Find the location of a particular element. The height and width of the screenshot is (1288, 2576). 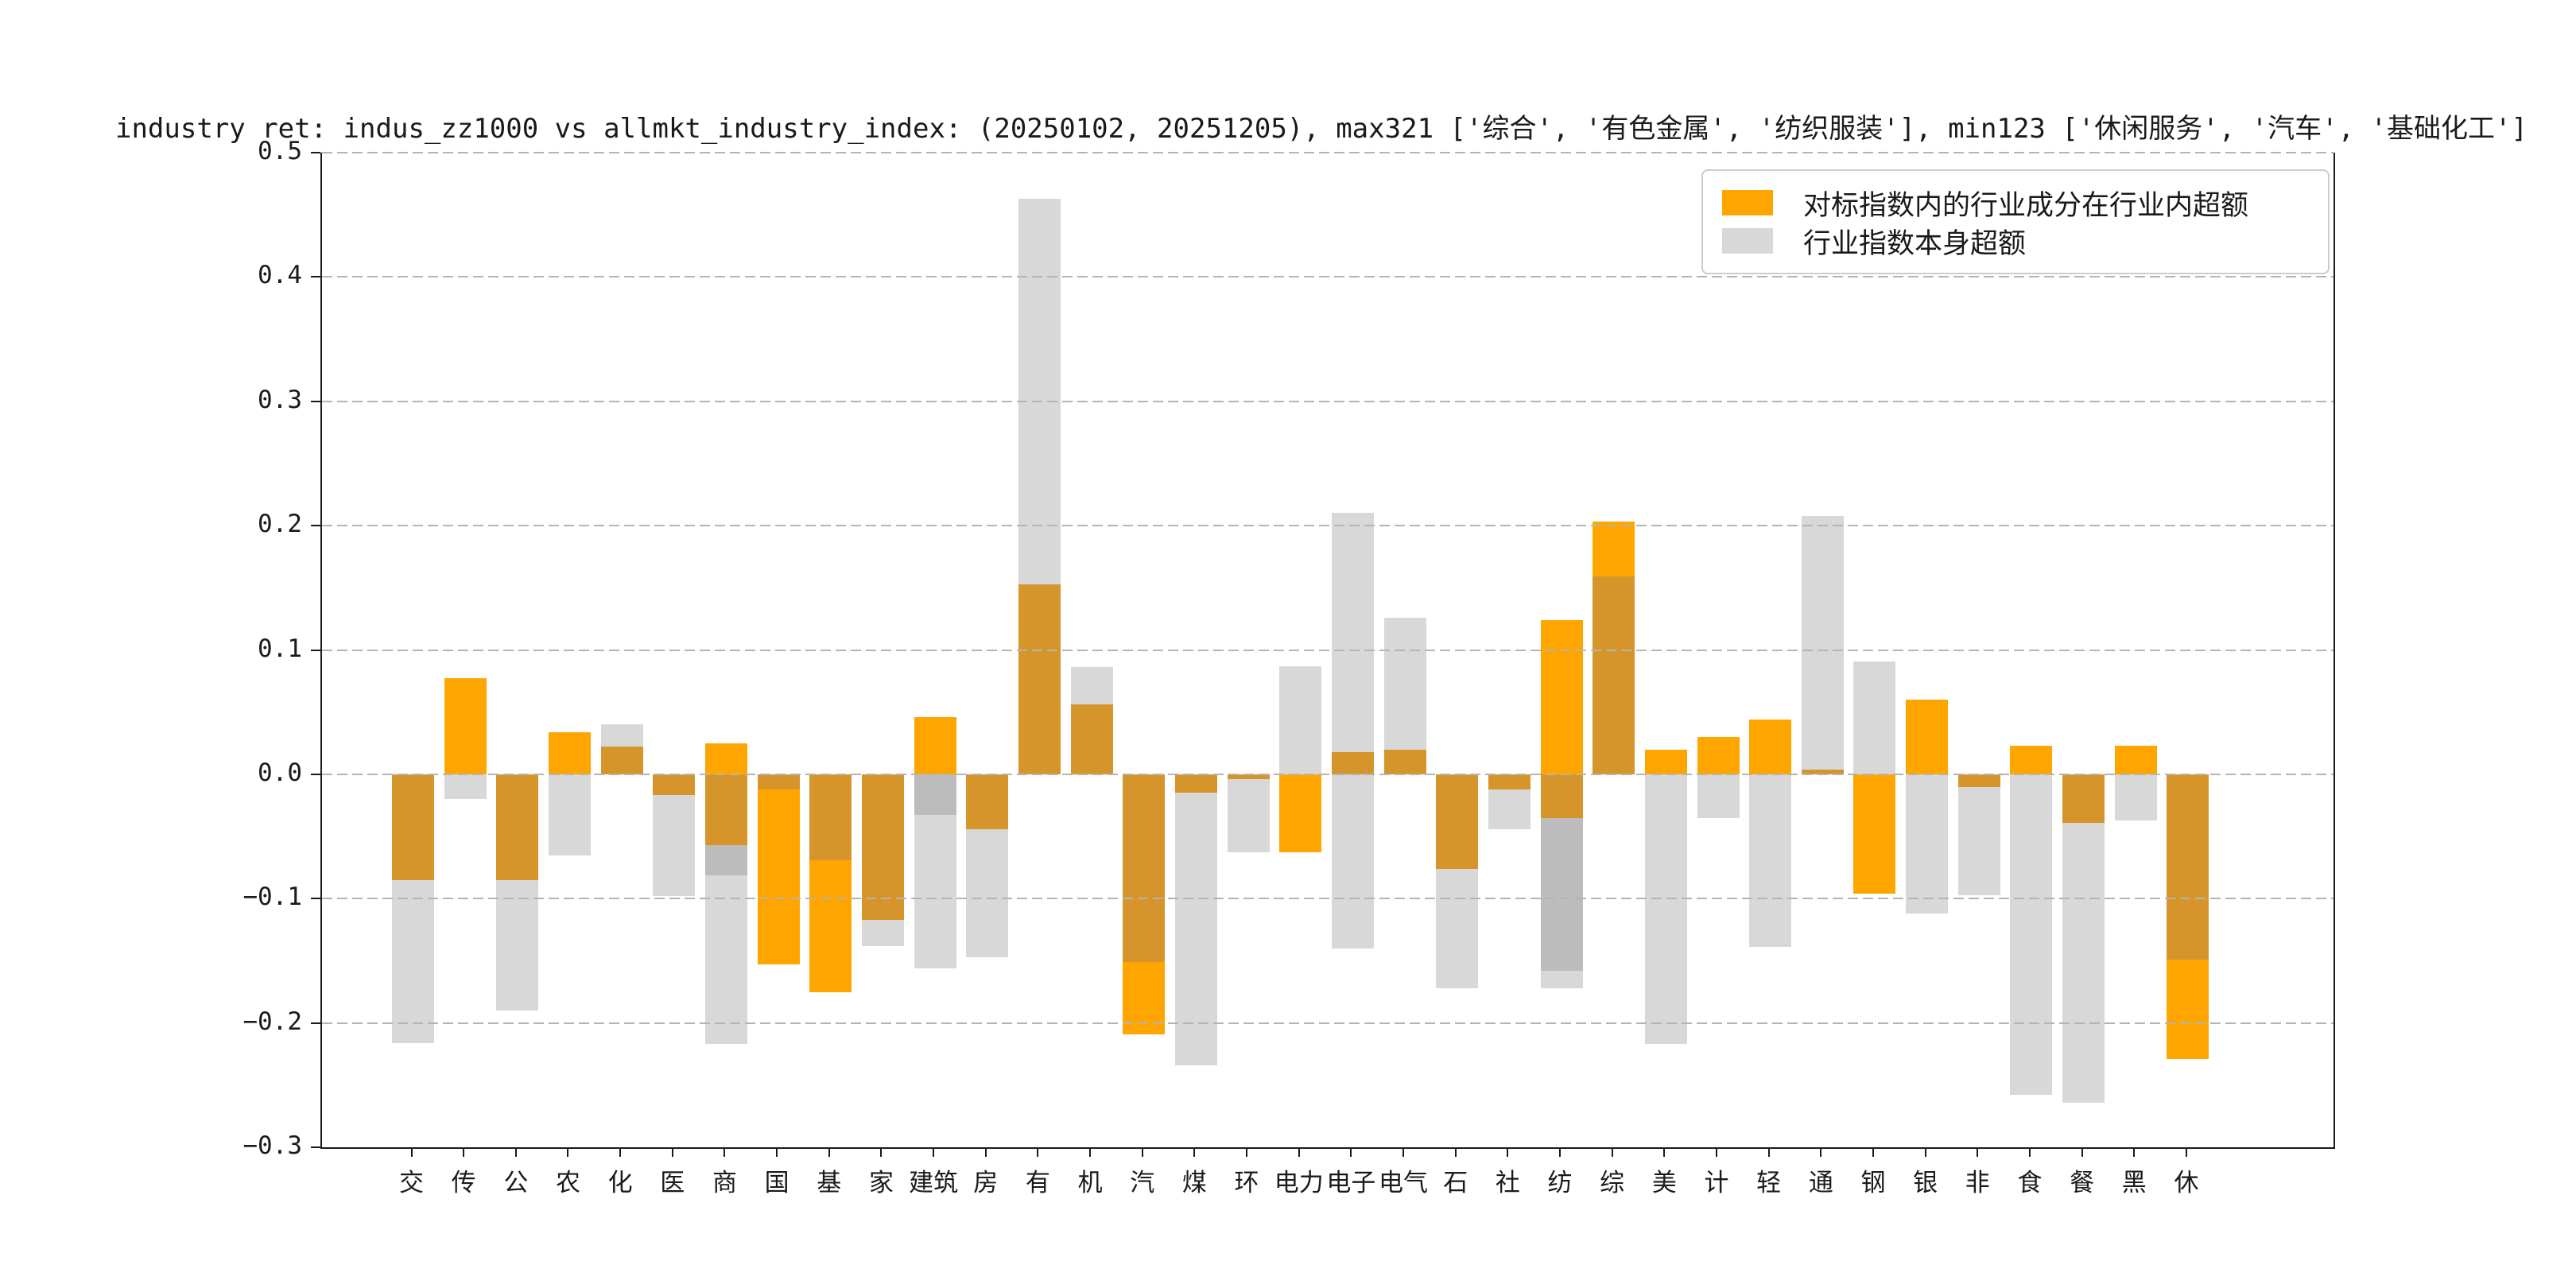

x-tick-label-食: 食 is located at coordinates (2030, 1183).